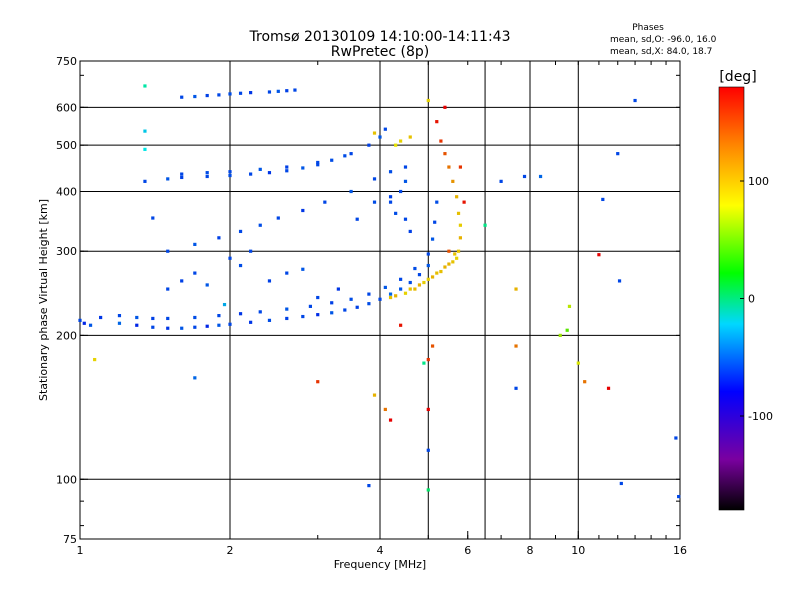 The image size is (800, 600). What do you see at coordinates (663, 40) in the screenshot?
I see `phases-o-stats: mean, sd,O: -96.0, 16.0` at bounding box center [663, 40].